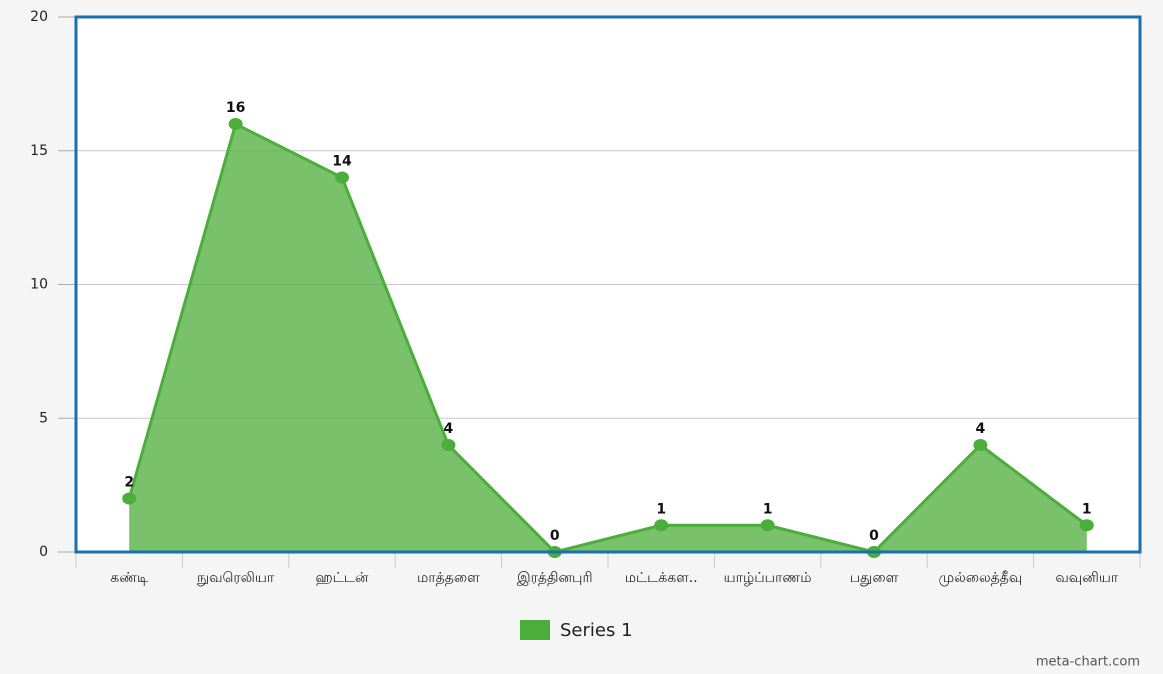  What do you see at coordinates (1087, 578) in the screenshot?
I see `x-tick-label: வவுனியா` at bounding box center [1087, 578].